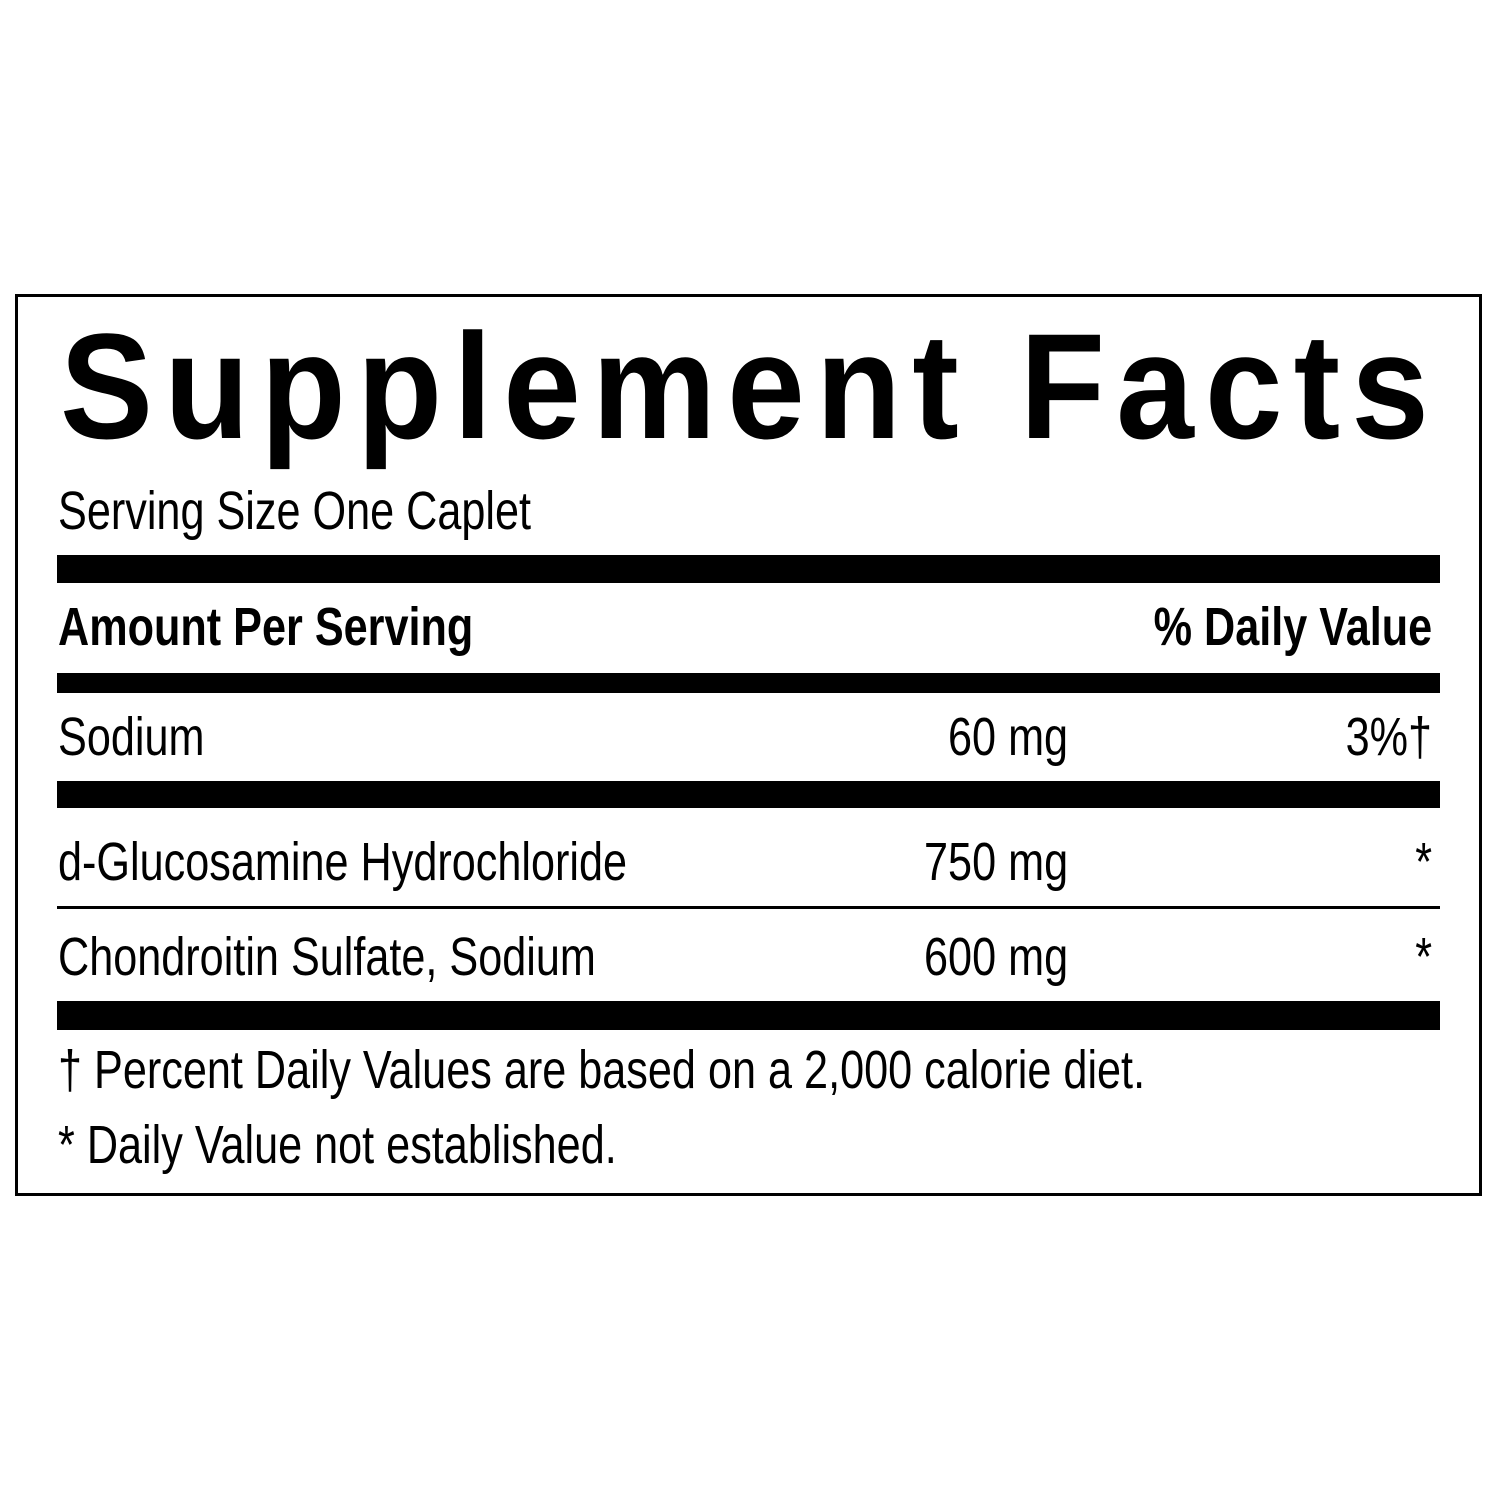 Image resolution: width=1500 pixels, height=1500 pixels. Describe the element at coordinates (995, 957) in the screenshot. I see `row-amount: 600 mg` at that location.